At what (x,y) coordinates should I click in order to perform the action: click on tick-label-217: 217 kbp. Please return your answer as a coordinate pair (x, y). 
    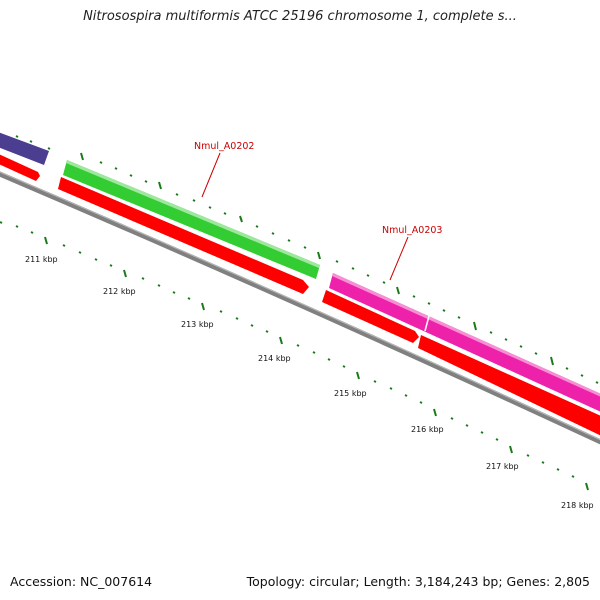
    Looking at the image, I should click on (502, 466).